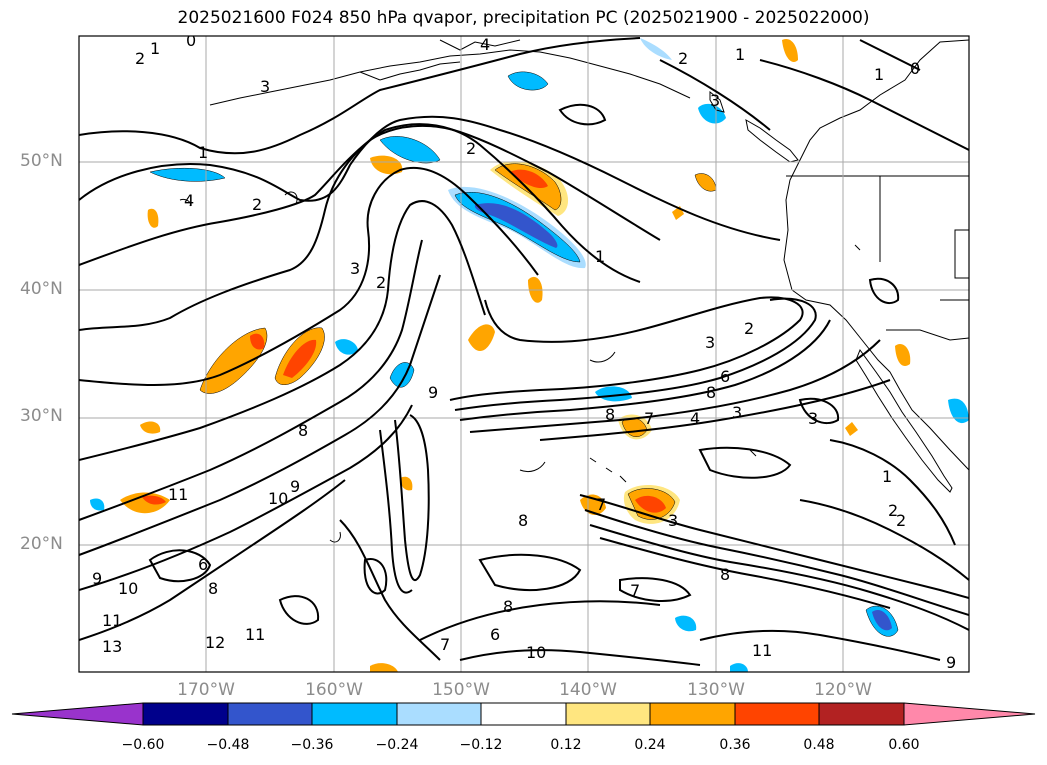 Image resolution: width=1047 pixels, height=765 pixels. I want to click on lat-label: 50°N, so click(41, 161).